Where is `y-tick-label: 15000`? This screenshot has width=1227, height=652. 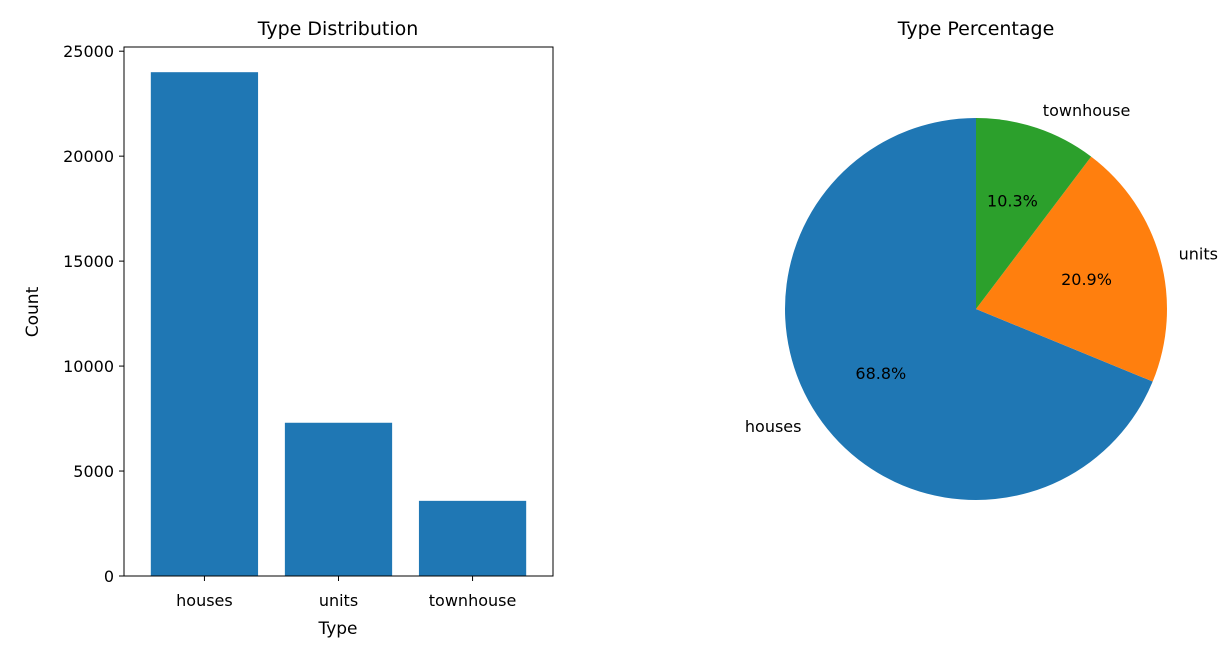
y-tick-label: 15000 is located at coordinates (88, 261).